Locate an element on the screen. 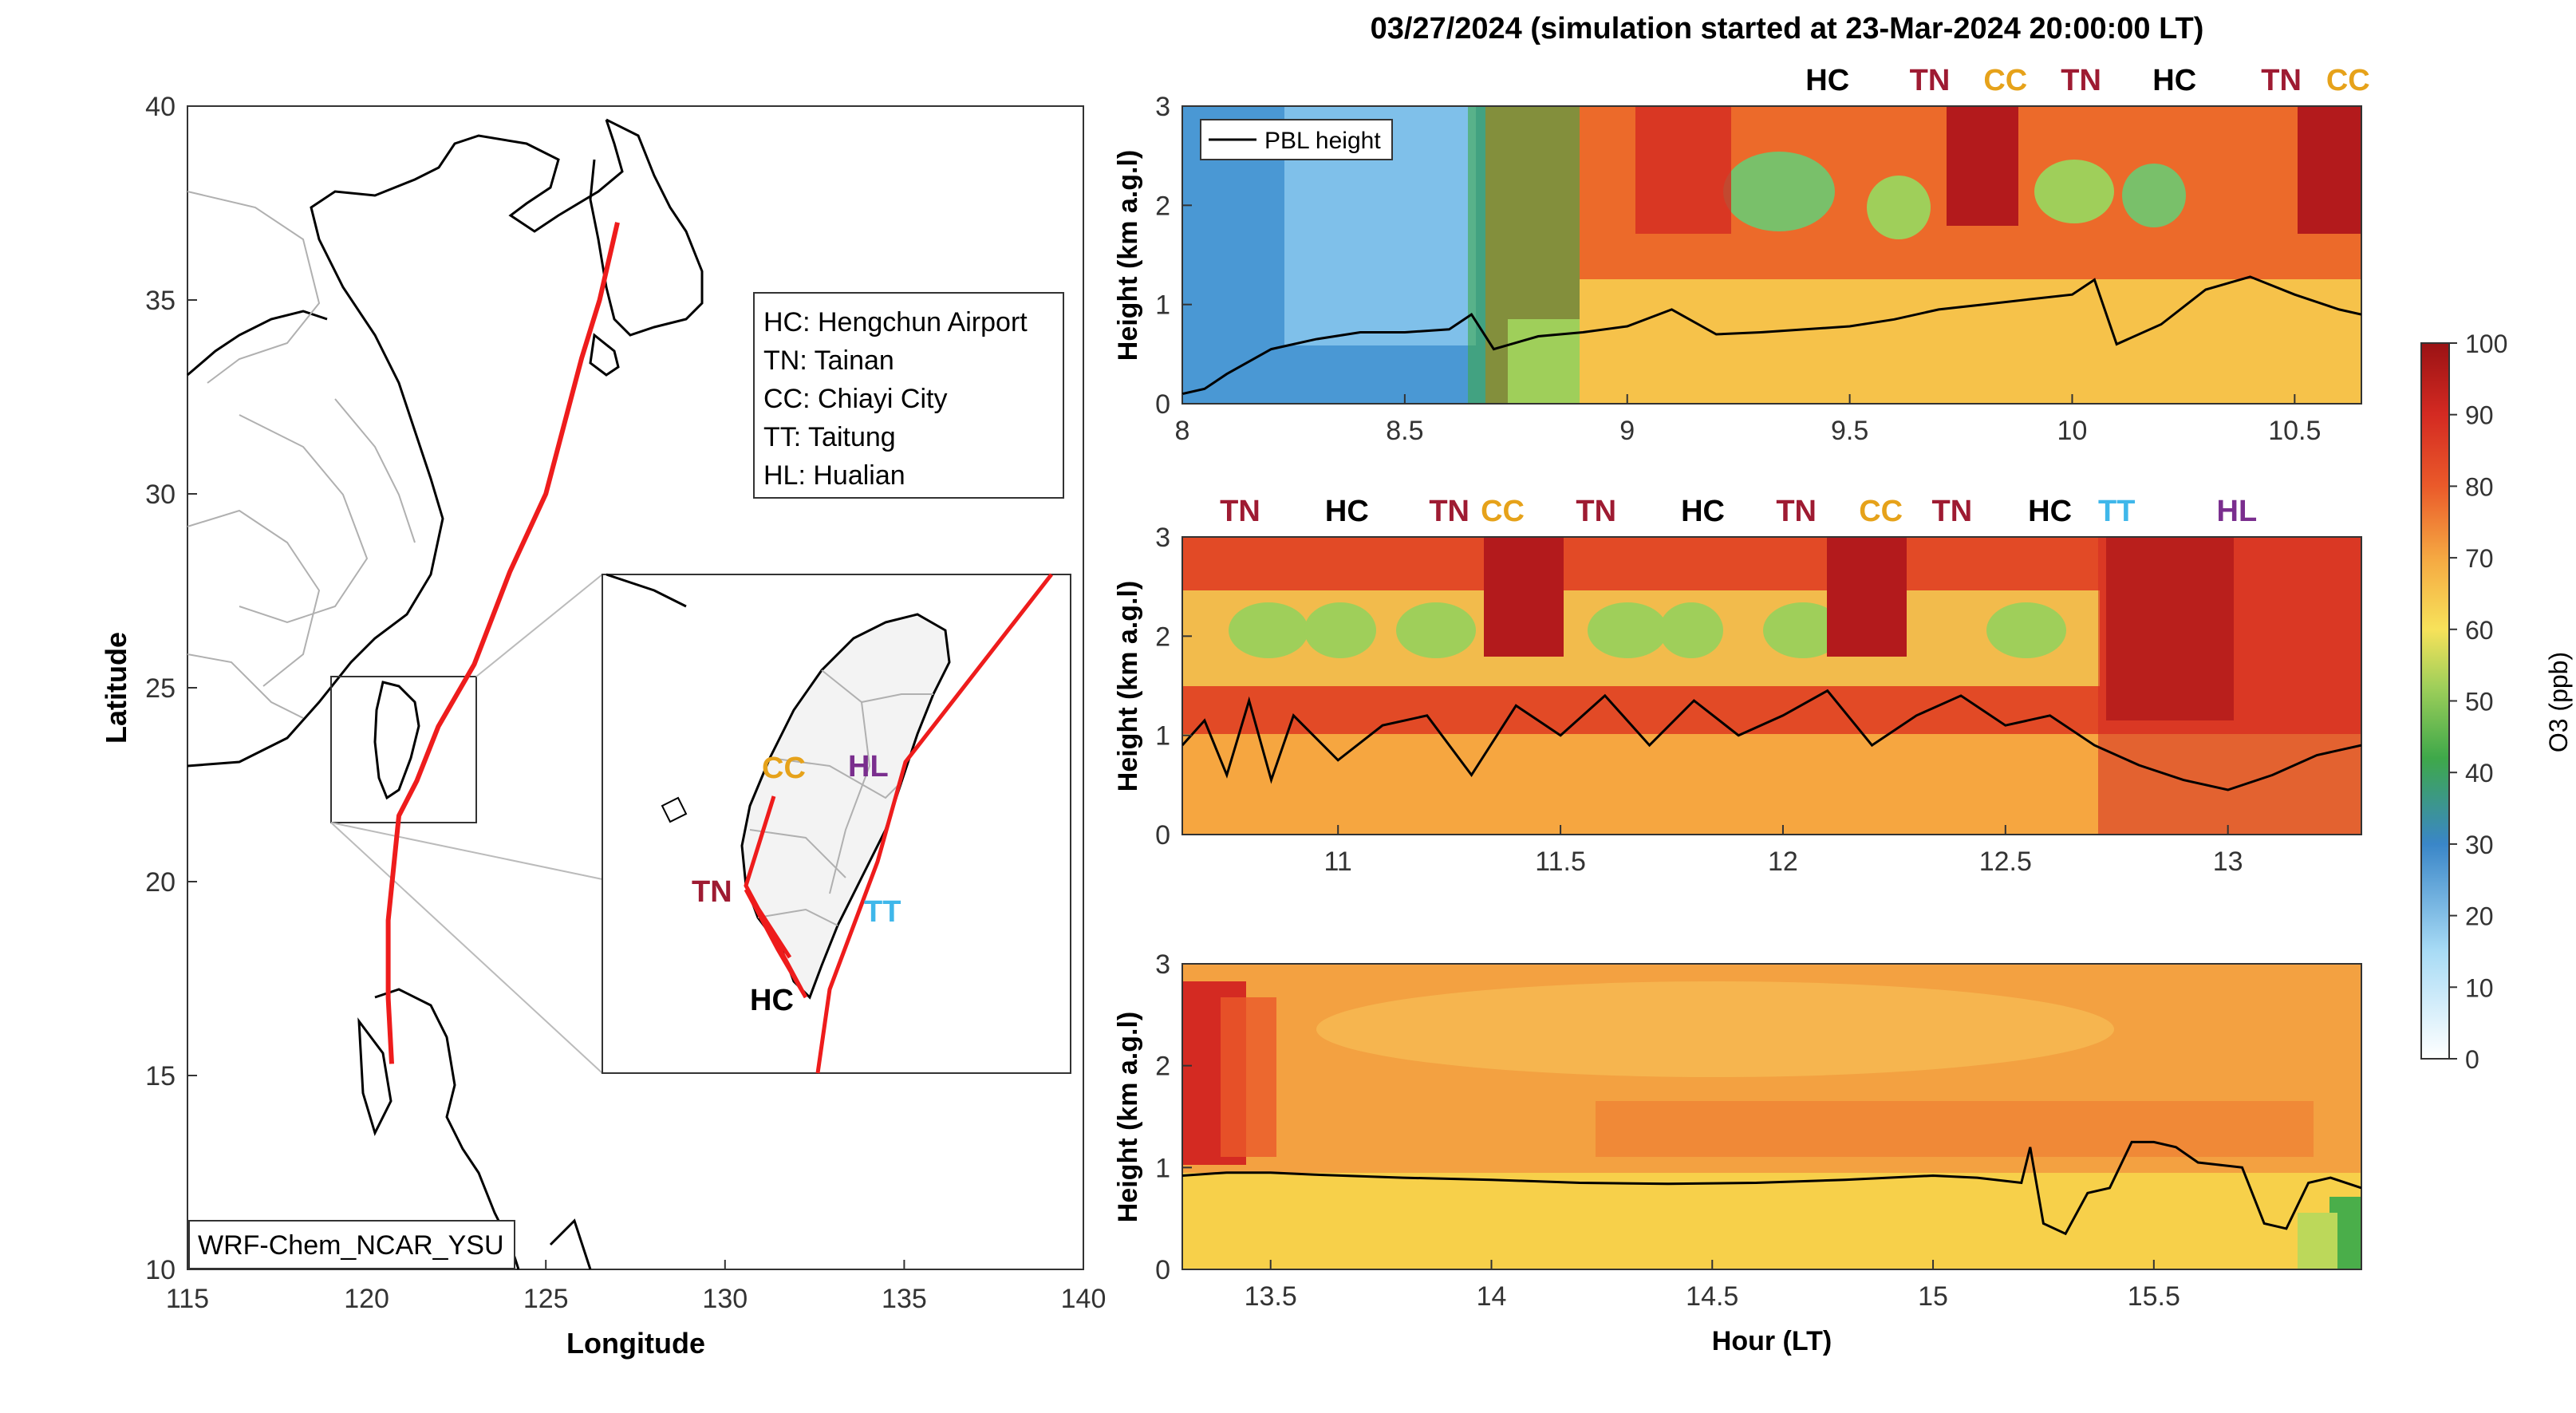 The width and height of the screenshot is (2576, 1413). map-boundaries is located at coordinates (302, 455).